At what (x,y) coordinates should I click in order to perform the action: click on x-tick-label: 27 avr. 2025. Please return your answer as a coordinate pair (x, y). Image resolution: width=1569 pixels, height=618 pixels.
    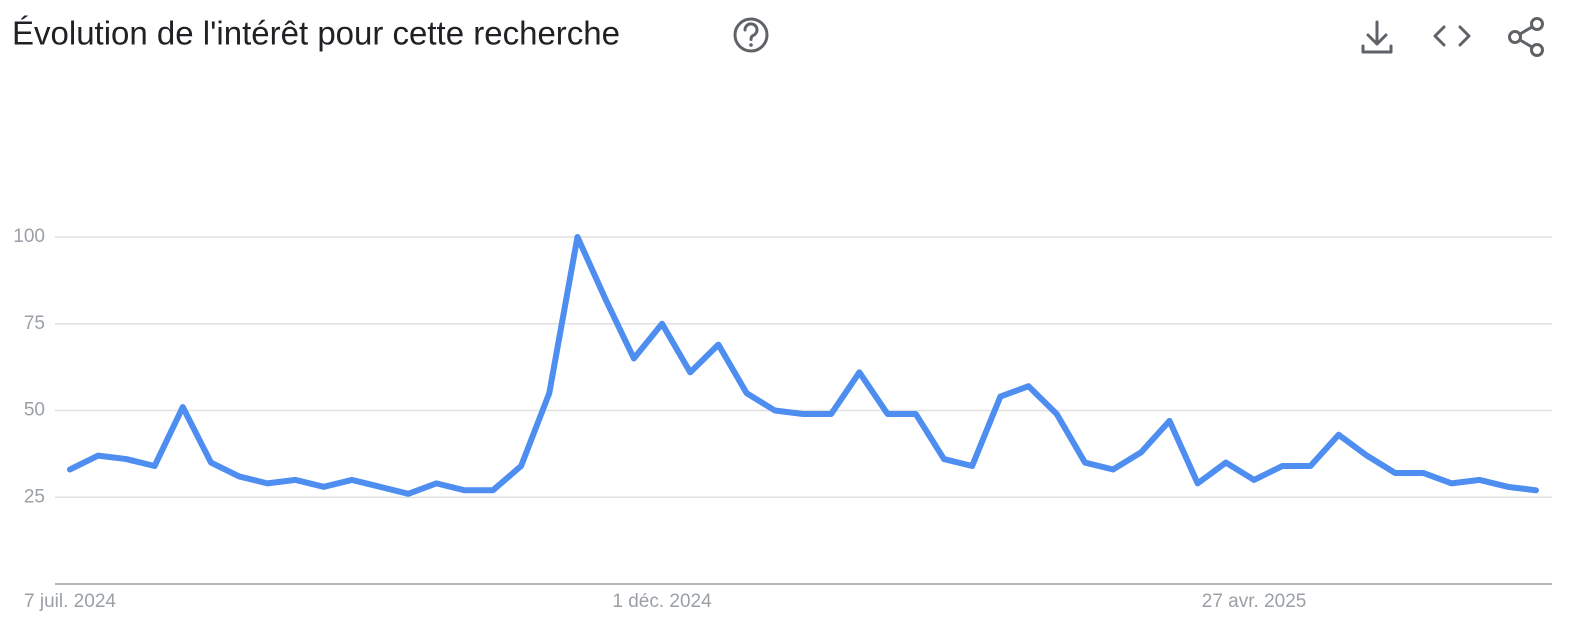
    Looking at the image, I should click on (1254, 601).